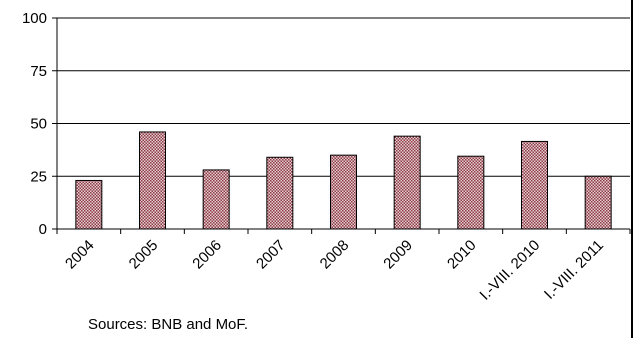  What do you see at coordinates (38, 176) in the screenshot?
I see `y-tick-label: 25` at bounding box center [38, 176].